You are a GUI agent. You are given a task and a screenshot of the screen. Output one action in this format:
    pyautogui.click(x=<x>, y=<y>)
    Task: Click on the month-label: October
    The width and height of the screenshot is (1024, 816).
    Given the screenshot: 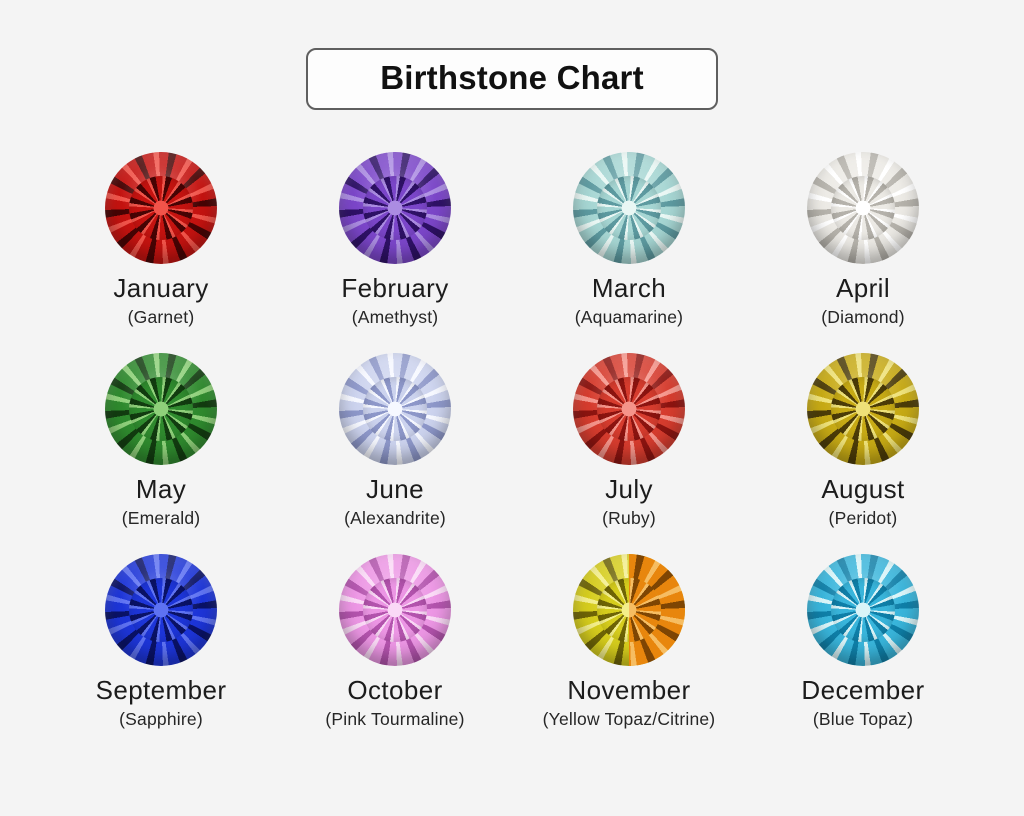 What is the action you would take?
    pyautogui.click(x=395, y=690)
    